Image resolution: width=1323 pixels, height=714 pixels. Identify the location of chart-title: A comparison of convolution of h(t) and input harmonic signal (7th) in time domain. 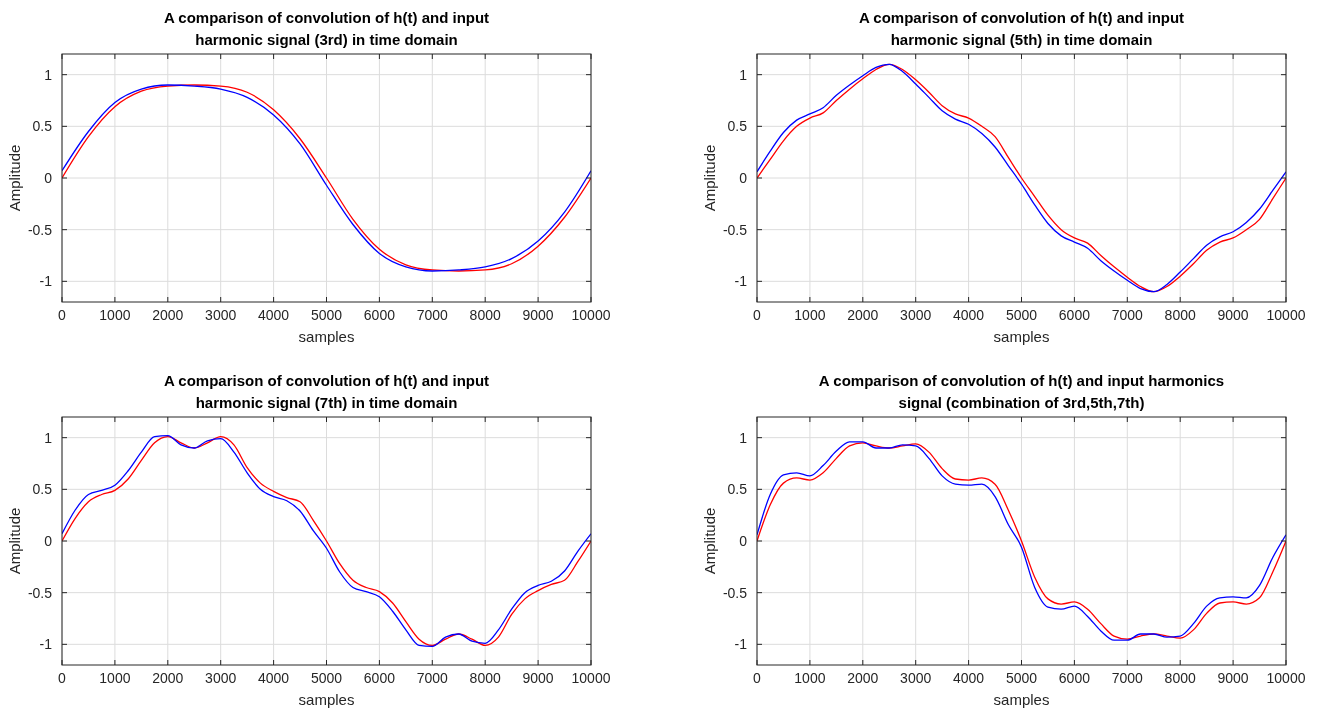
(326, 391).